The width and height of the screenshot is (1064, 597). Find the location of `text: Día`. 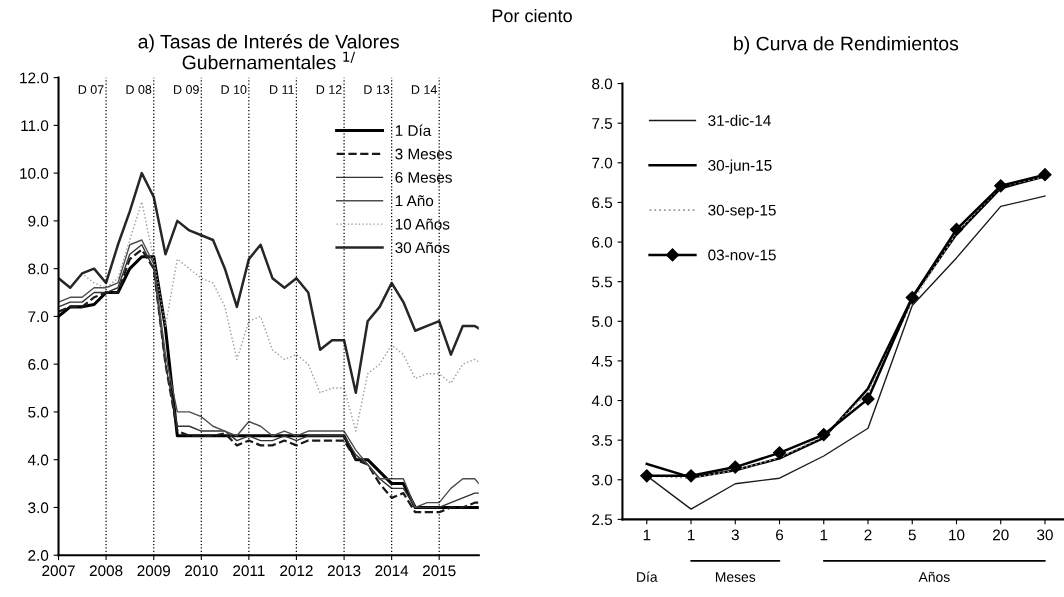

text: Día is located at coordinates (647, 576).